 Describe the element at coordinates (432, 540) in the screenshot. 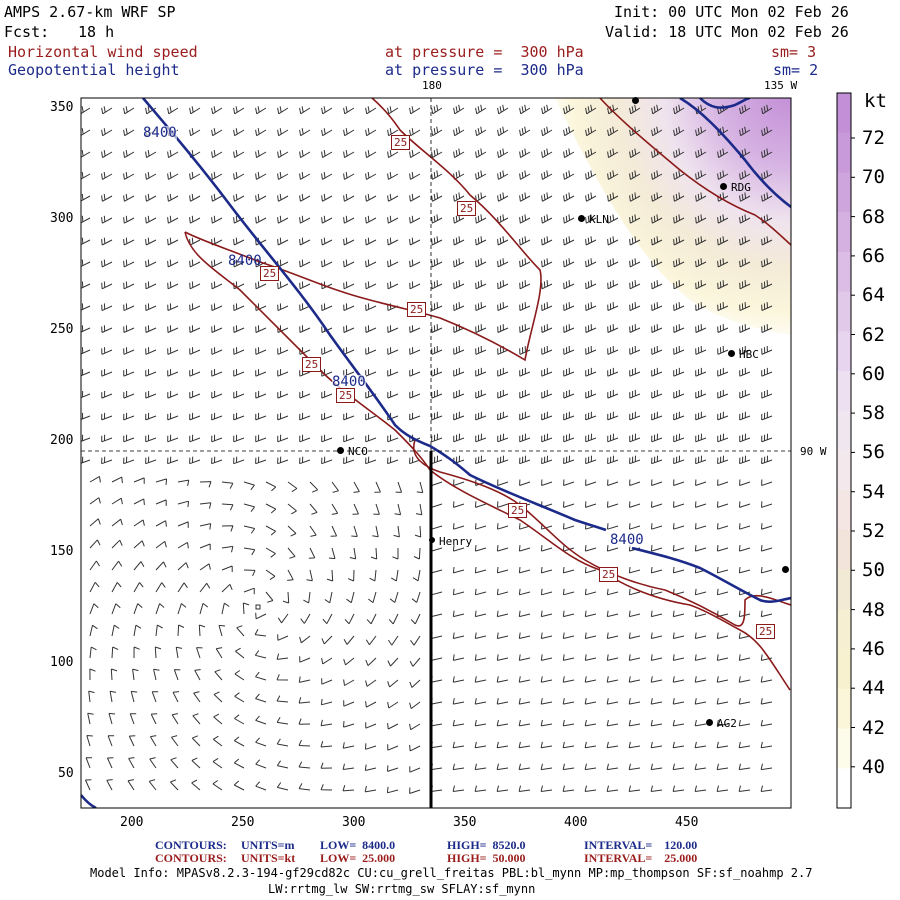

I see `station-henry` at that location.